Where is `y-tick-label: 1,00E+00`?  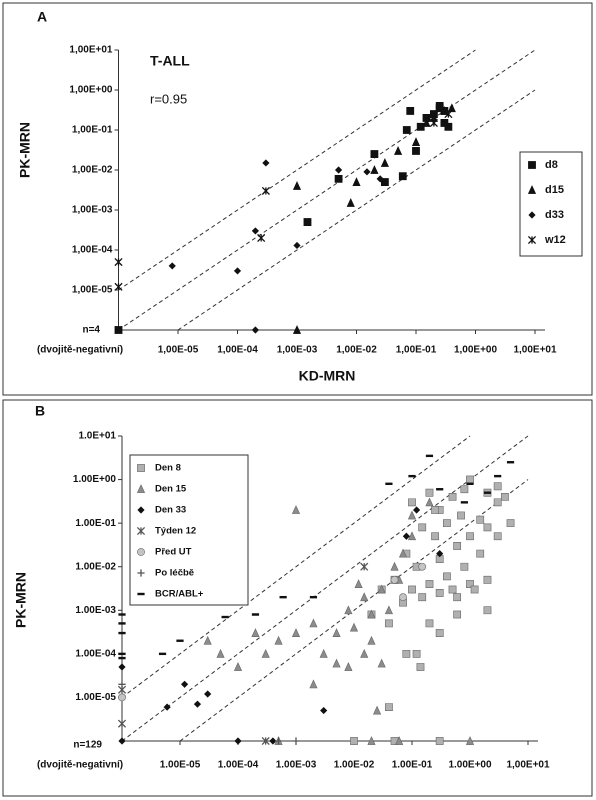
y-tick-label: 1,00E+00 is located at coordinates (91, 90).